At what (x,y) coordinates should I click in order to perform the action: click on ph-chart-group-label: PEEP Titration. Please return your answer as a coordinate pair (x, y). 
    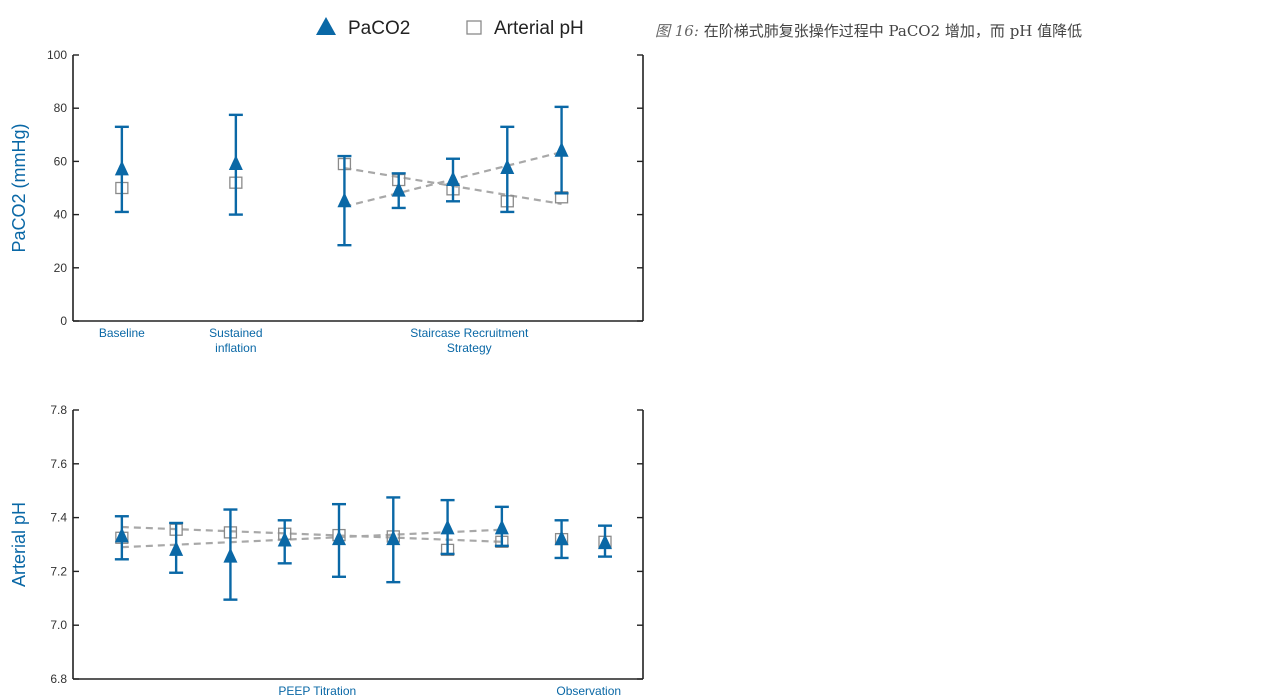
    Looking at the image, I should click on (317, 691).